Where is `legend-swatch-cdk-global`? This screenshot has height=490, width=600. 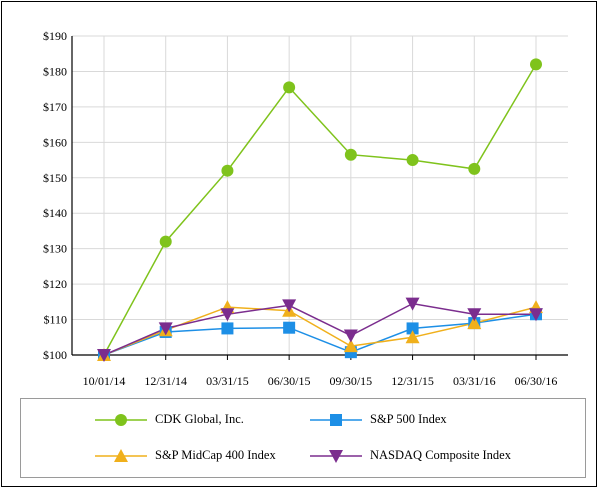 legend-swatch-cdk-global is located at coordinates (121, 420).